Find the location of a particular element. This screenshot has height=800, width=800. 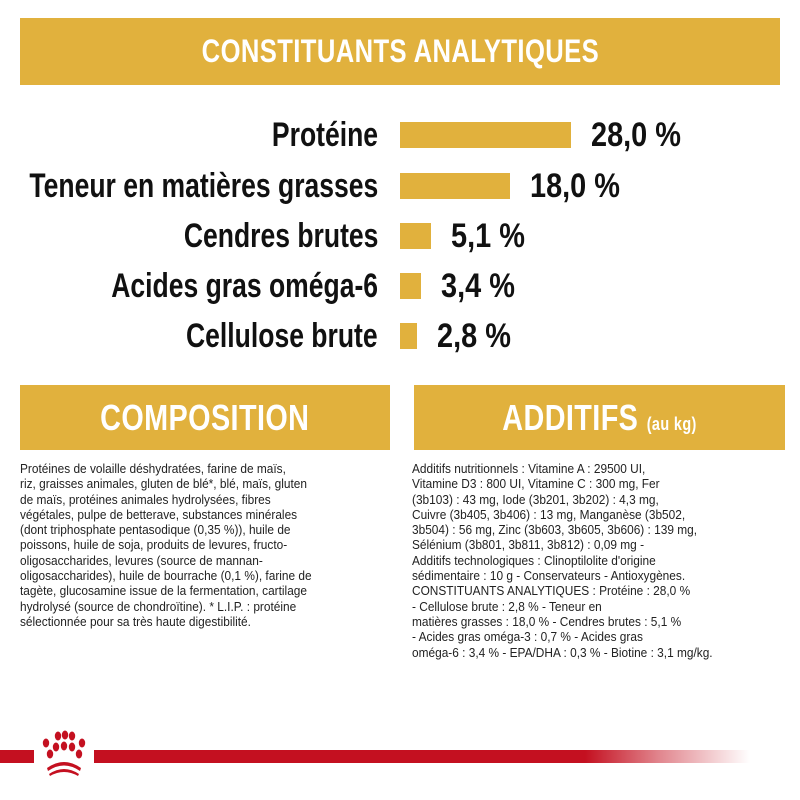

nutrient-row: Acides gras oméga-6 3,4 % is located at coordinates (400, 286).